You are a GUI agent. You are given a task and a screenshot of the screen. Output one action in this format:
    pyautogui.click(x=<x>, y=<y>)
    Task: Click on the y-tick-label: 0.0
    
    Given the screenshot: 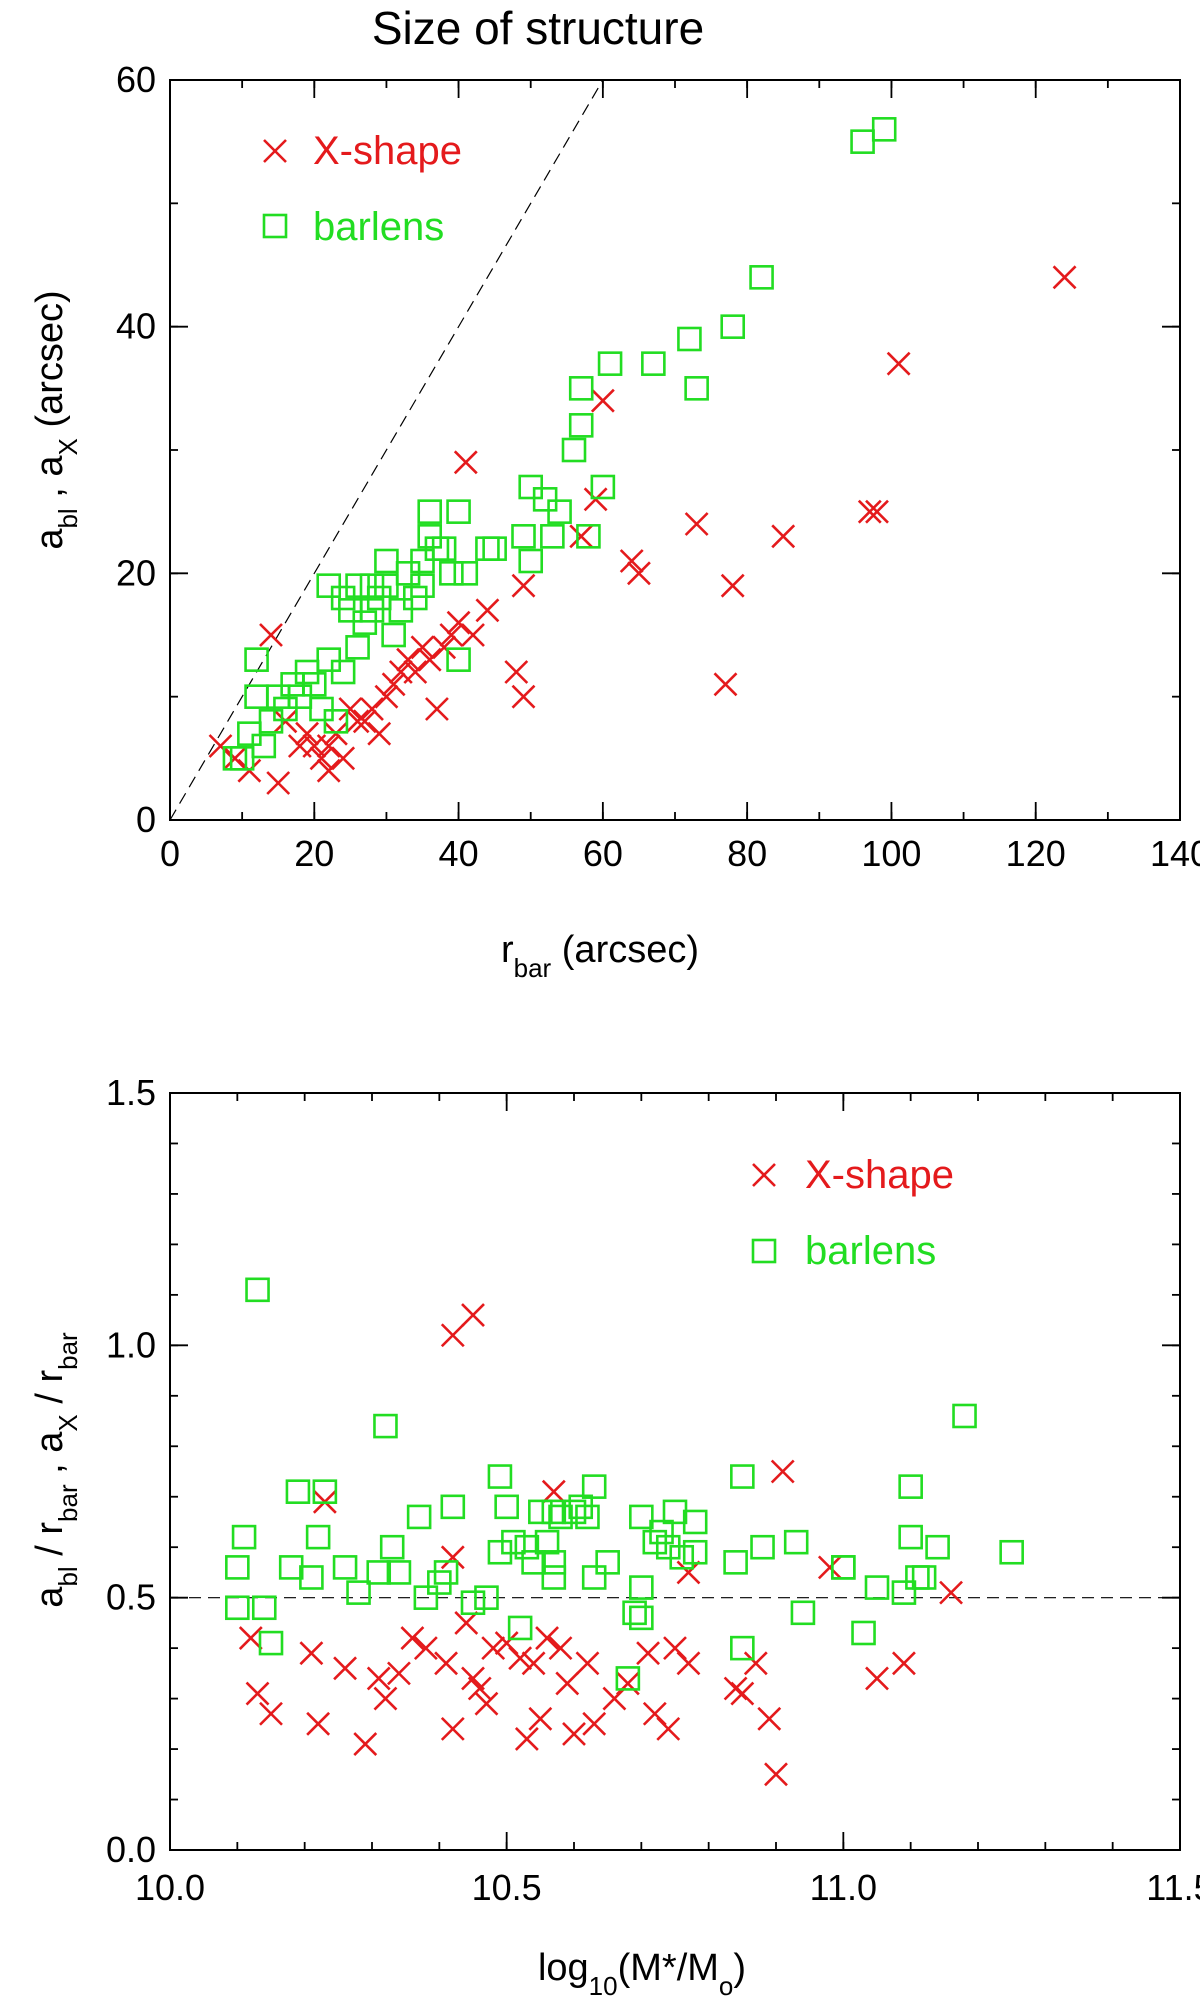 What is the action you would take?
    pyautogui.click(x=131, y=1849)
    